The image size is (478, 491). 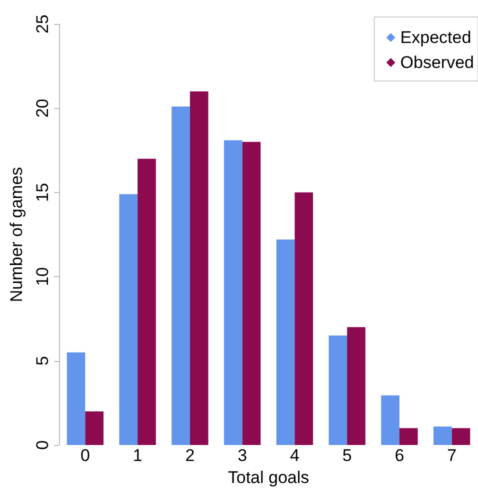 What do you see at coordinates (42, 192) in the screenshot?
I see `y-tick-label: 15` at bounding box center [42, 192].